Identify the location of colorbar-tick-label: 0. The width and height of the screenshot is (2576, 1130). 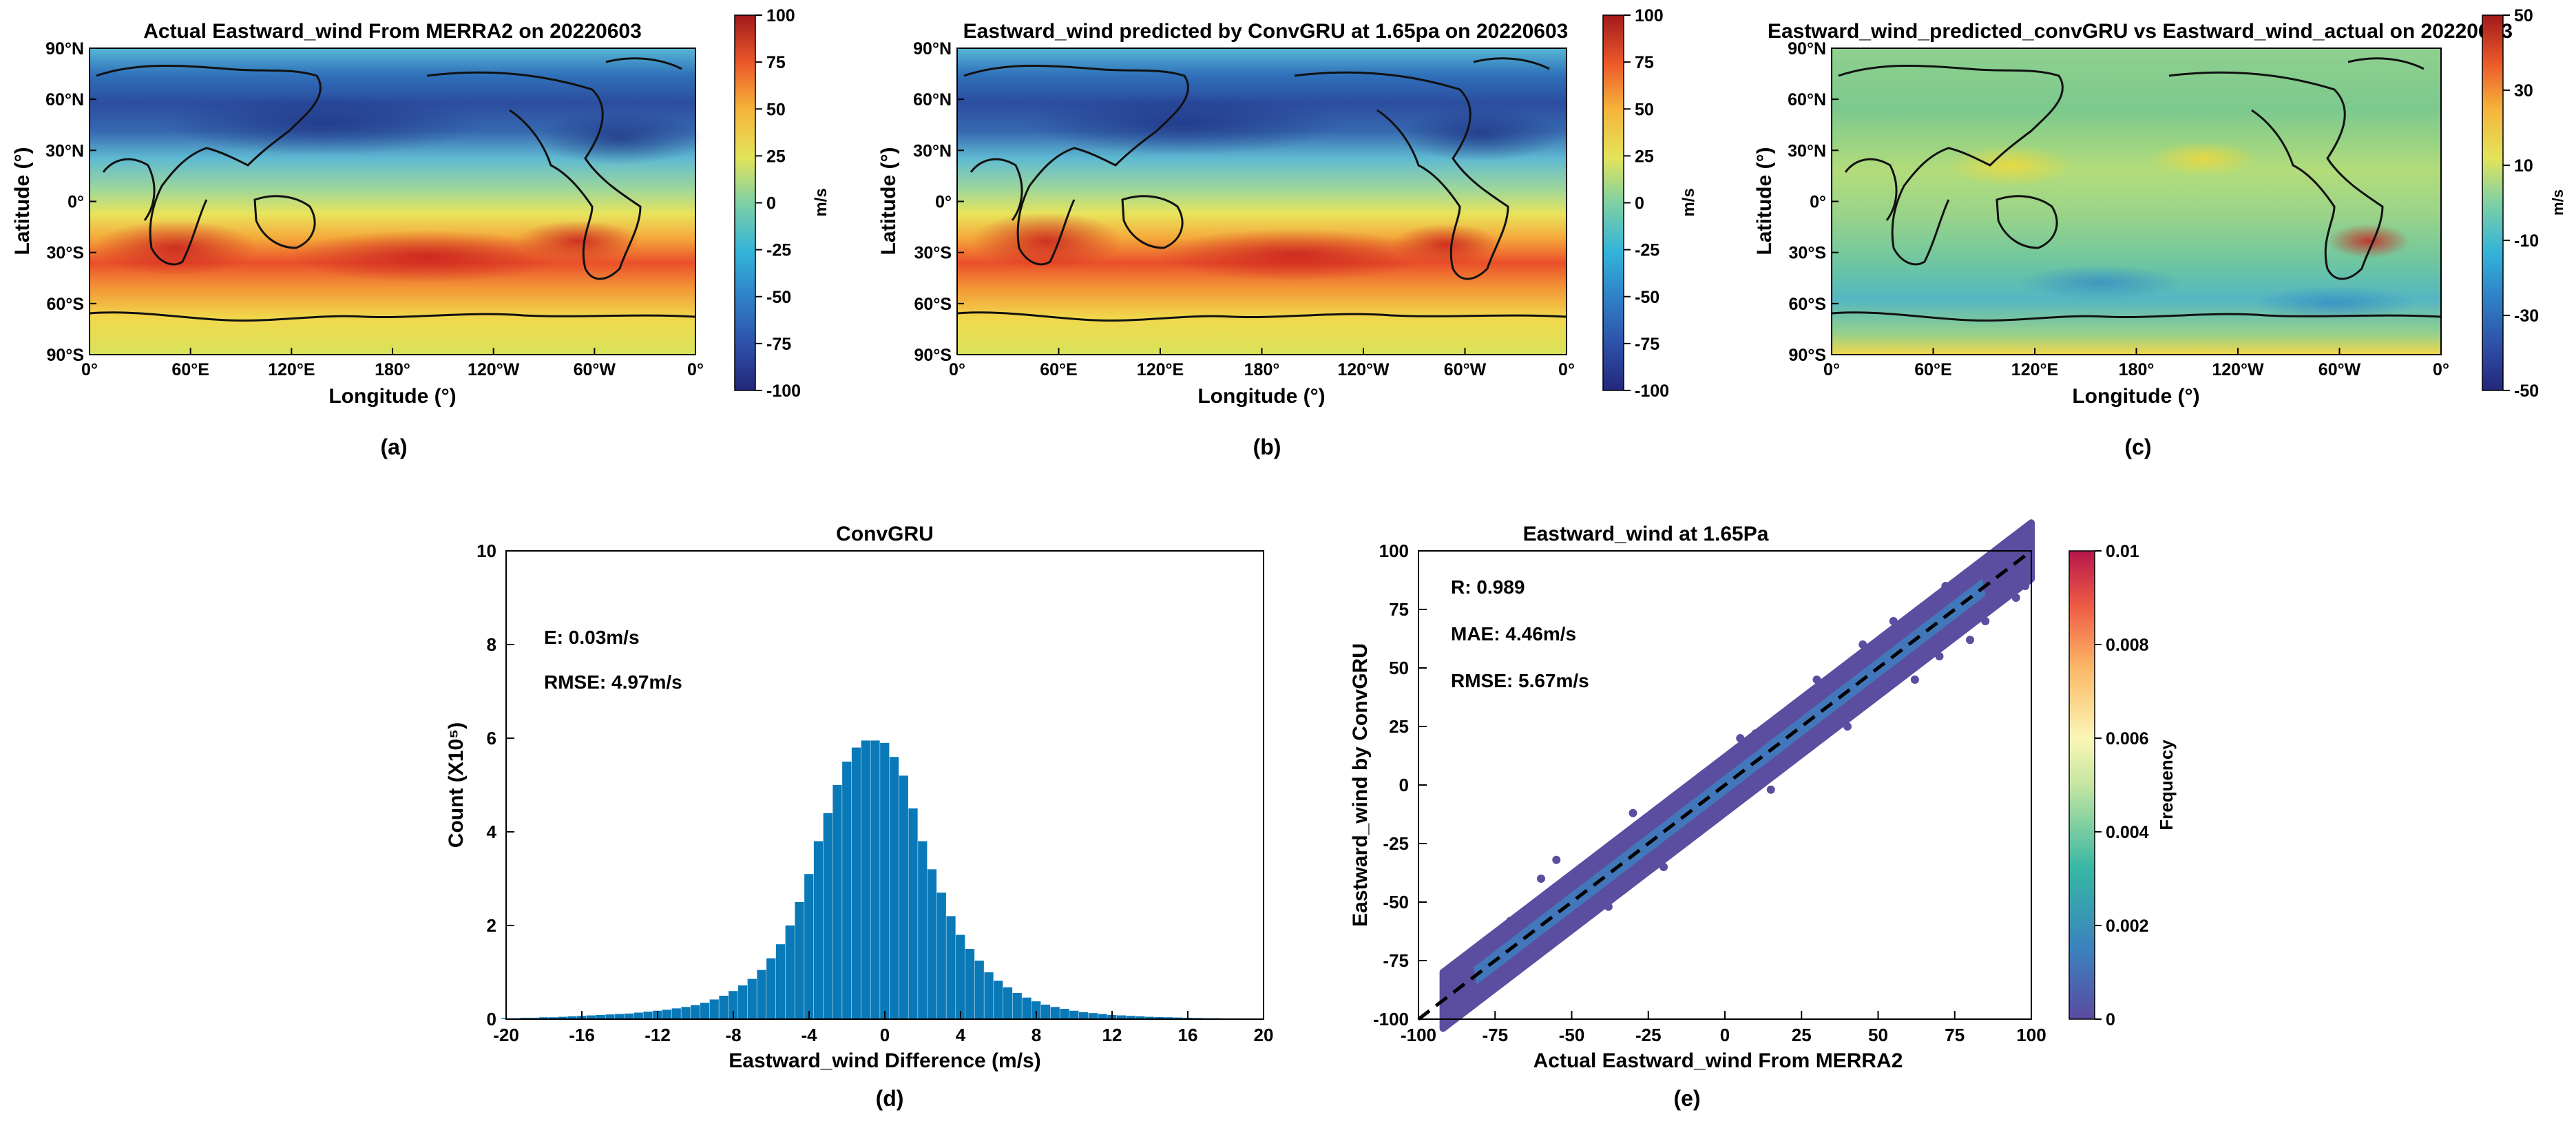
(771, 203).